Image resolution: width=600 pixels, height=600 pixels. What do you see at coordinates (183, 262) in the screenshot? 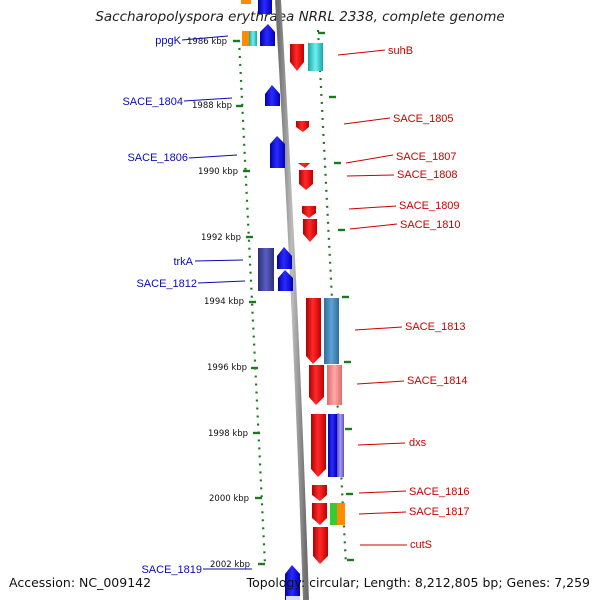
I see `gene-label: trkA` at bounding box center [183, 262].